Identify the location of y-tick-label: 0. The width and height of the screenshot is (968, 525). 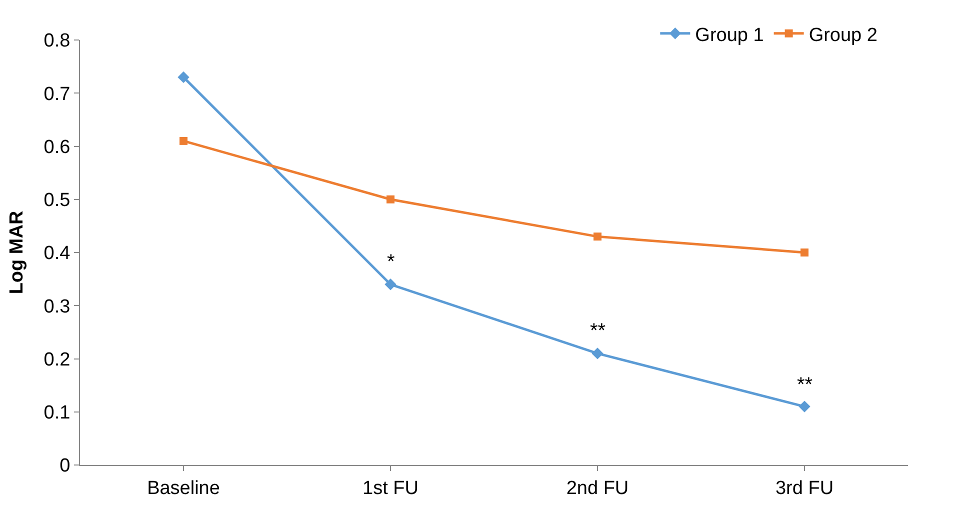
(65, 466).